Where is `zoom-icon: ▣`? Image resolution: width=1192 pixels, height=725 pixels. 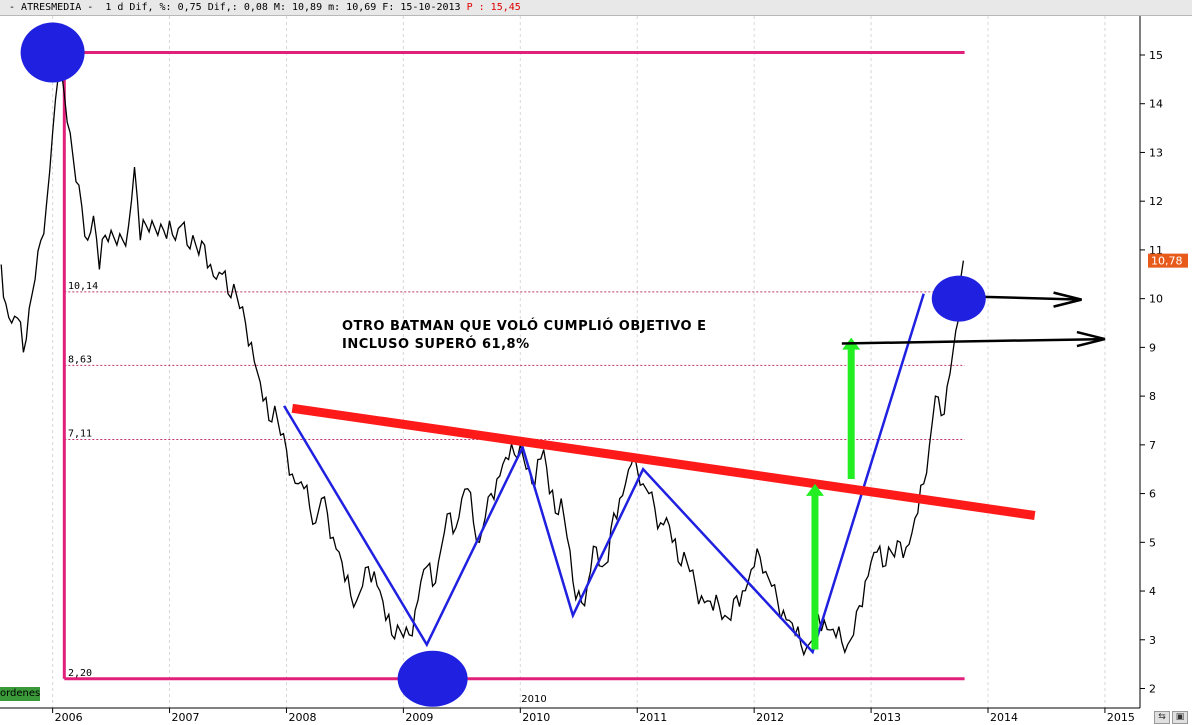 zoom-icon: ▣ is located at coordinates (1180, 717).